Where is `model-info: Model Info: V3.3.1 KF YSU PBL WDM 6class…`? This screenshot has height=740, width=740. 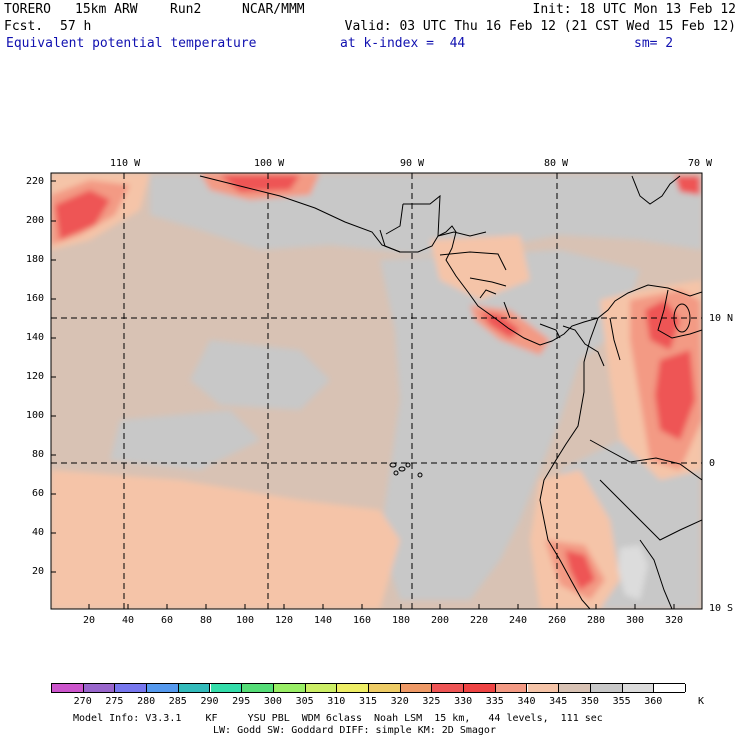 model-info: Model Info: V3.3.1 KF YSU PBL WDM 6class… is located at coordinates (338, 718).